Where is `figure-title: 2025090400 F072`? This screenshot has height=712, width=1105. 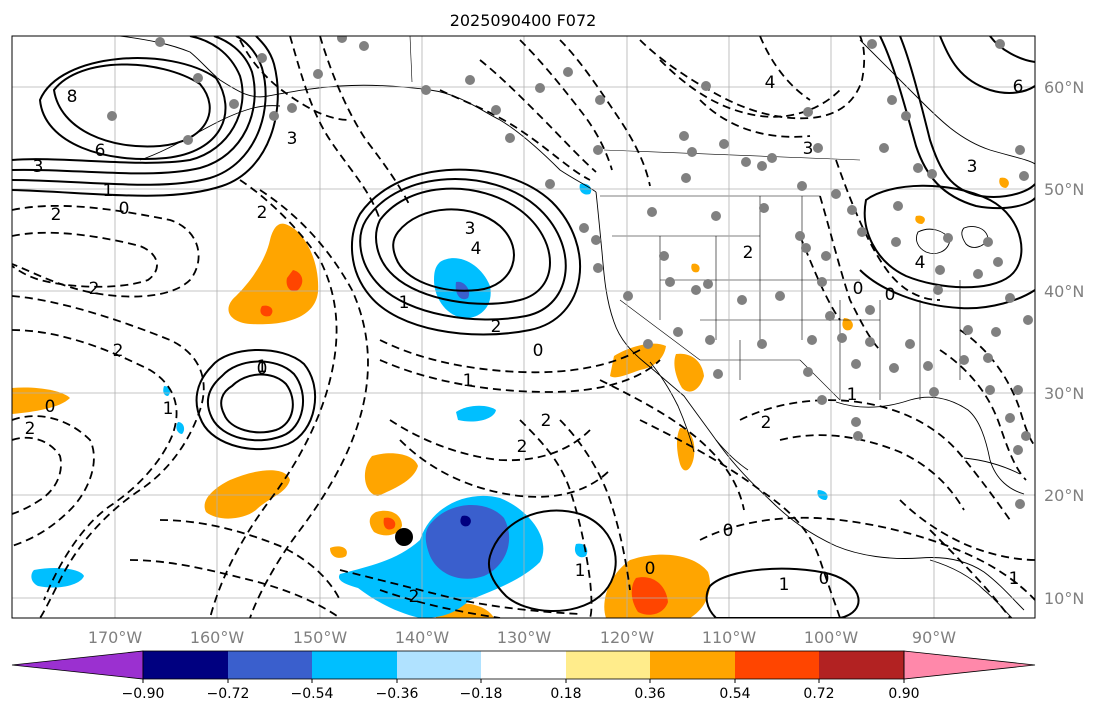
figure-title: 2025090400 F072 is located at coordinates (523, 20).